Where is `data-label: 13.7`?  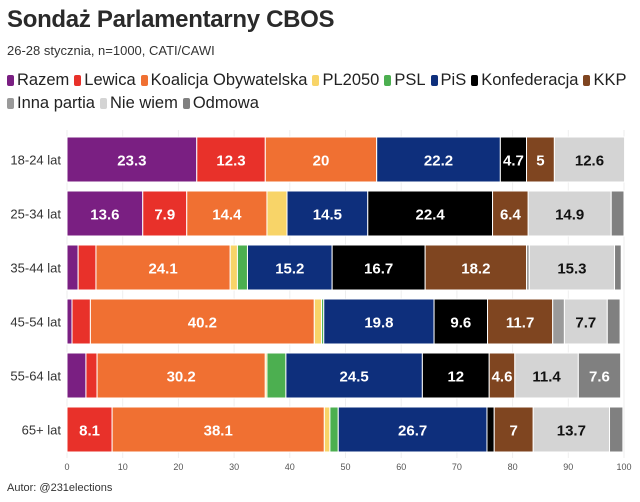
data-label: 13.7 is located at coordinates (571, 431).